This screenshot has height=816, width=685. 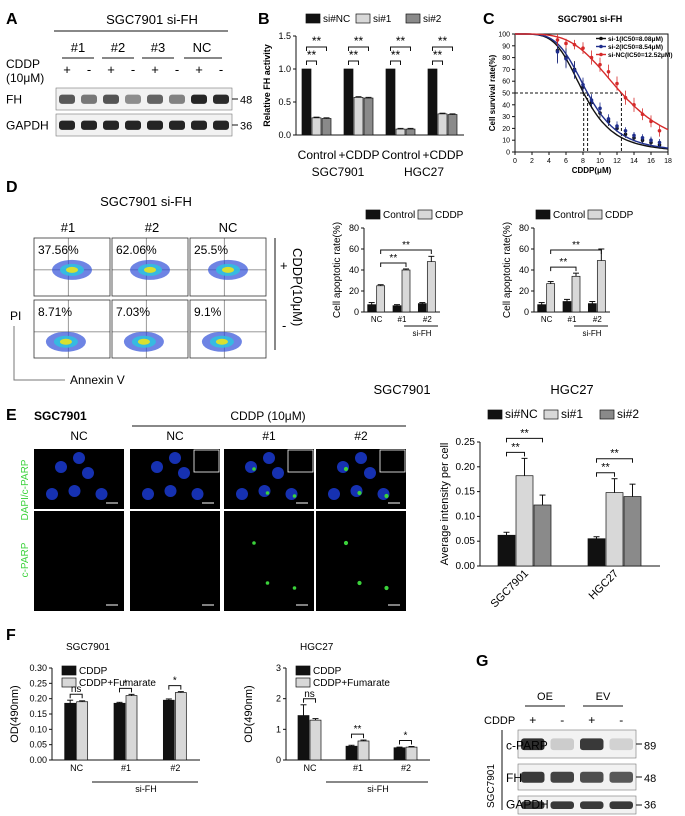 What do you see at coordinates (504, 35) in the screenshot?
I see `y-tick-label: 100` at bounding box center [504, 35].